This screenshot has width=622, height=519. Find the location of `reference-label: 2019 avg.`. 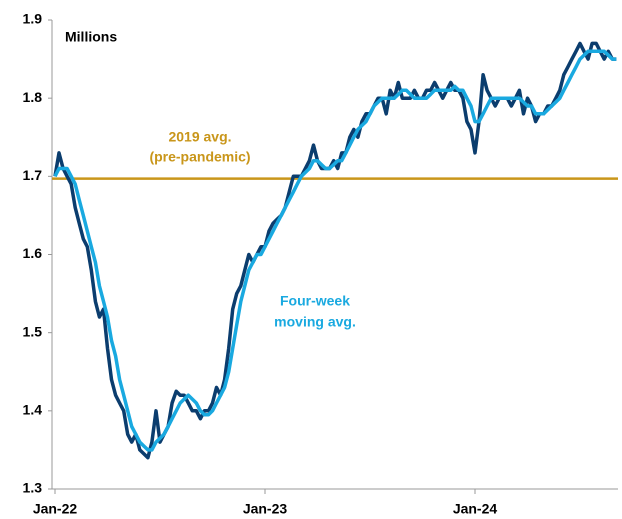

reference-label: 2019 avg. is located at coordinates (199, 137).